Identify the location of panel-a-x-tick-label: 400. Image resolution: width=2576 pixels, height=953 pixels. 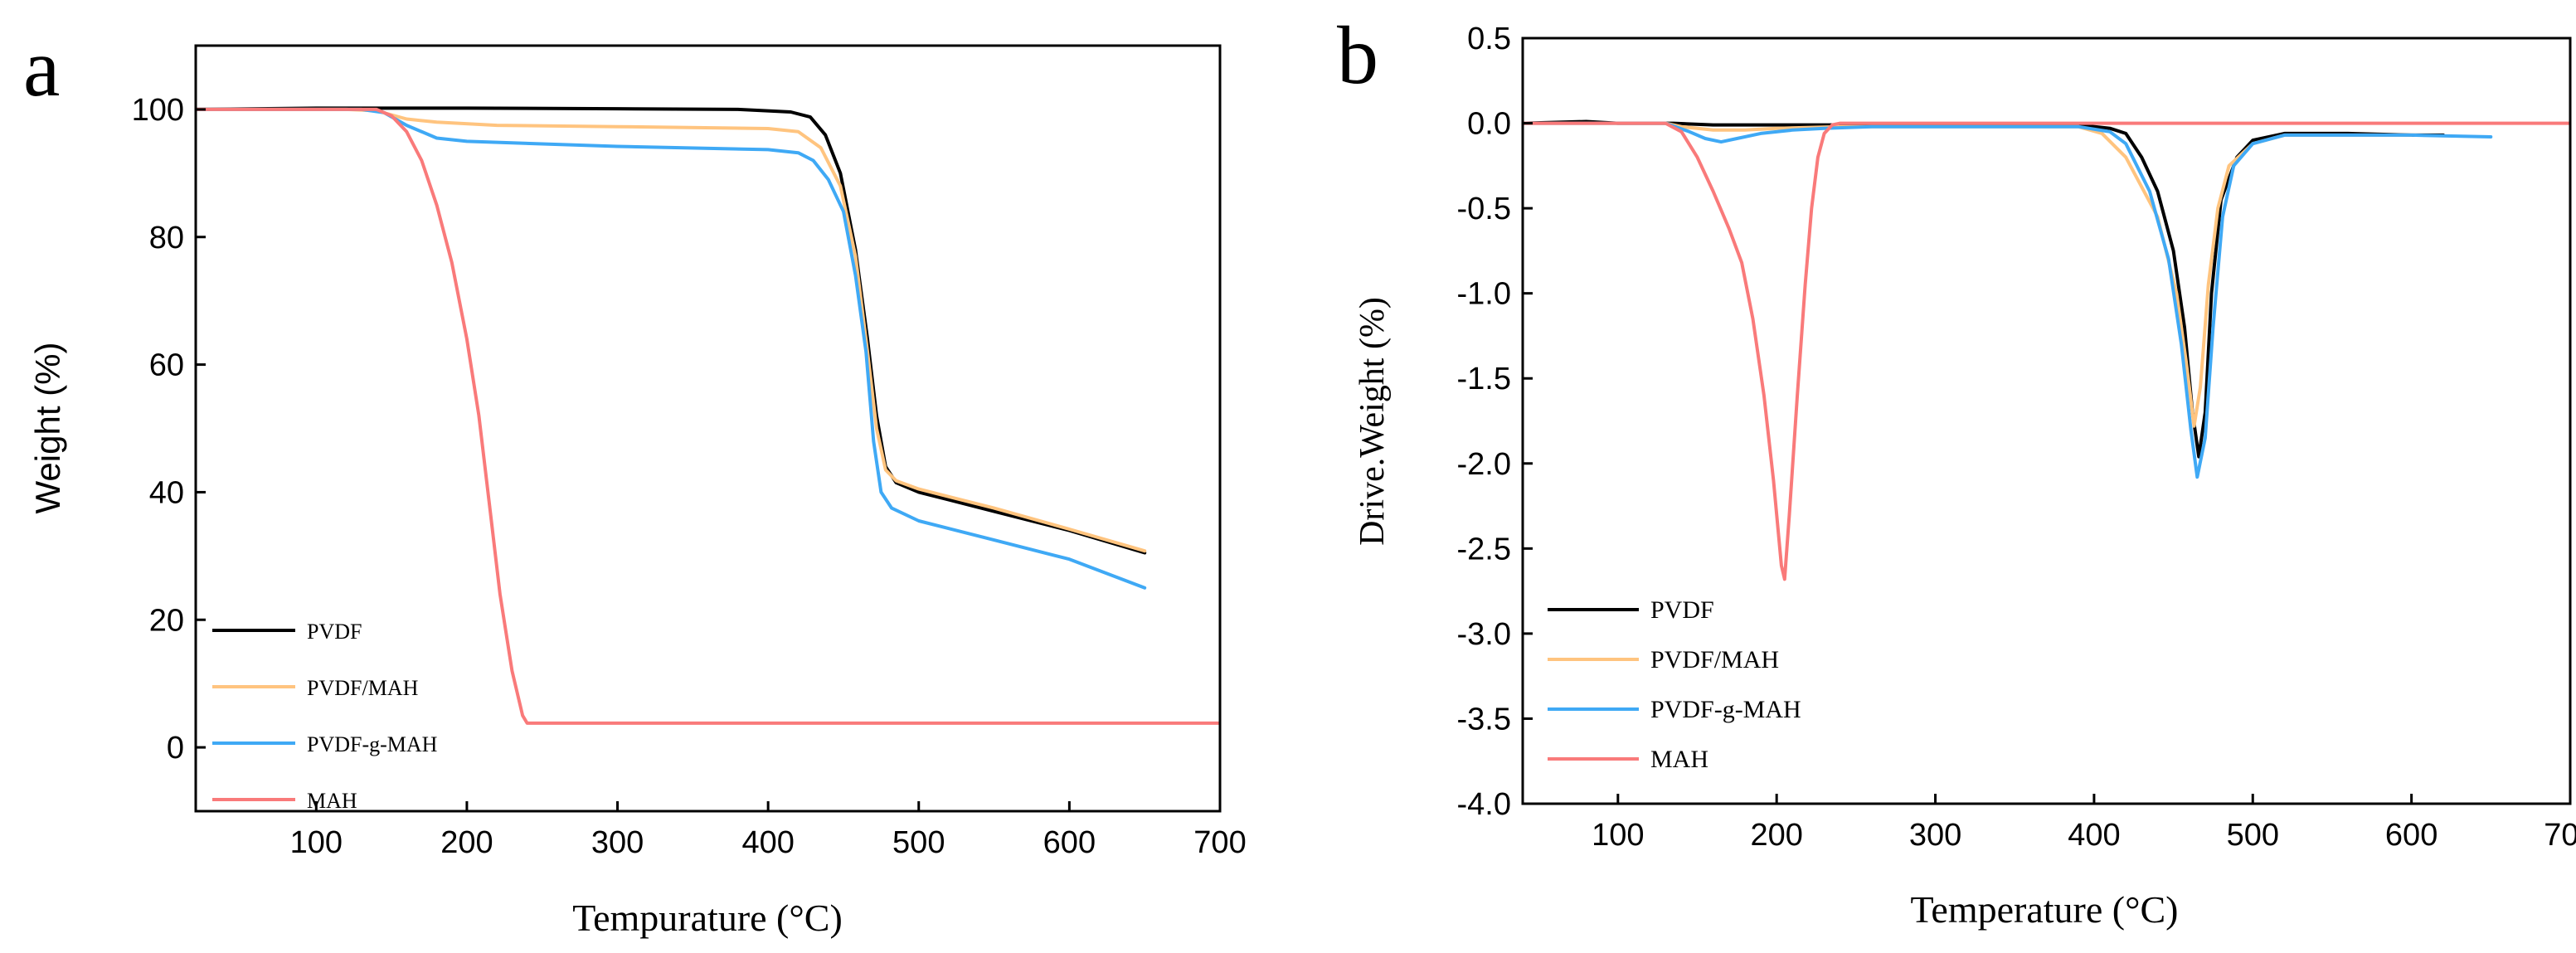
(768, 842).